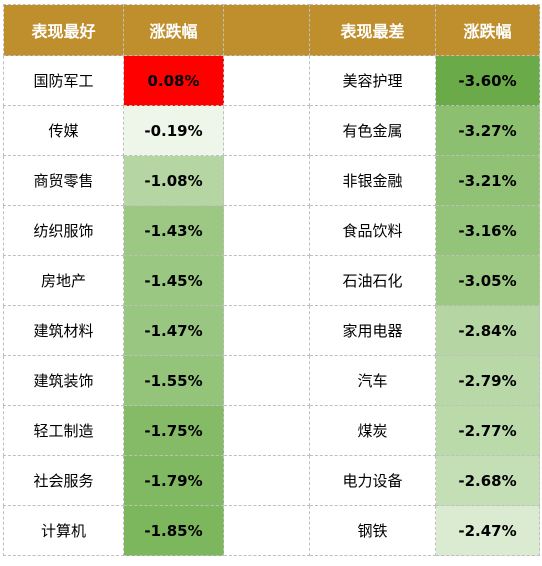 The width and height of the screenshot is (542, 566). I want to click on worst-industry-name: 煤炭, so click(372, 430).